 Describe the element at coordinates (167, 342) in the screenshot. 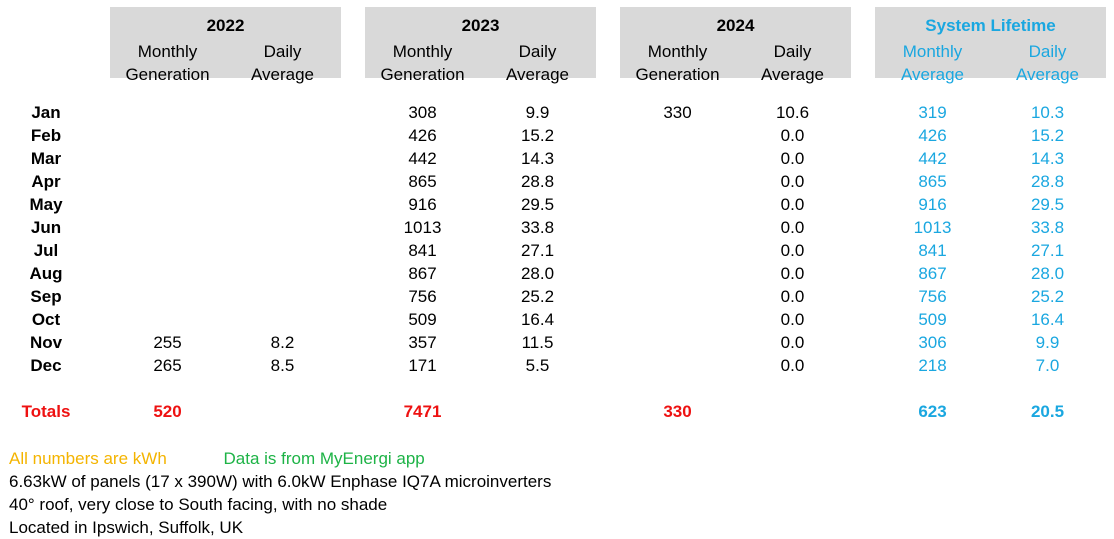

I see `table-cell: 255` at that location.